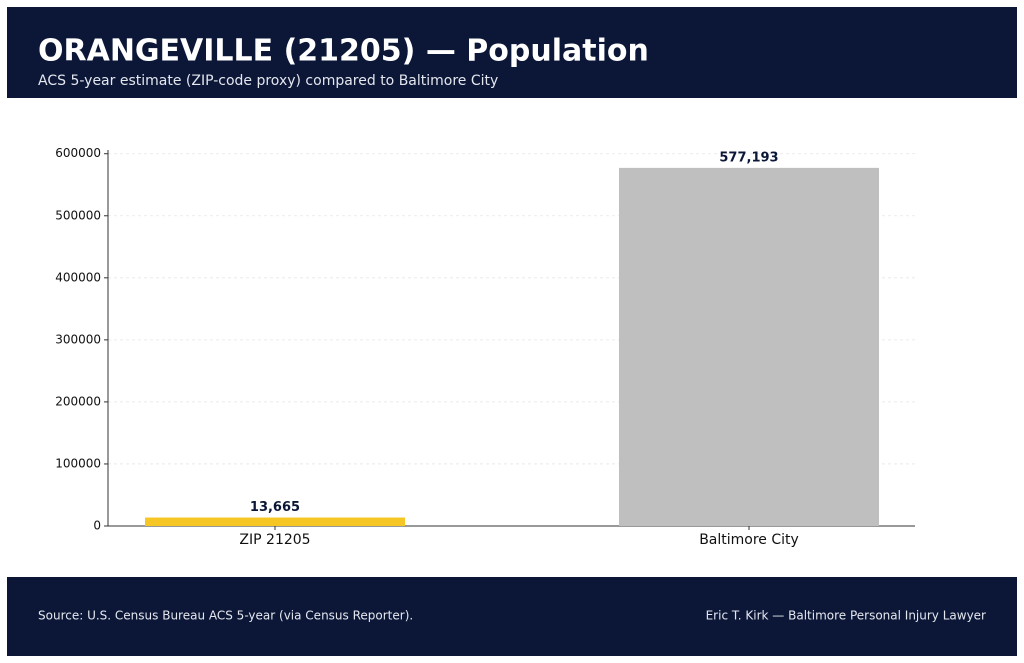 The height and width of the screenshot is (663, 1024). What do you see at coordinates (343, 51) in the screenshot?
I see `chart-title: ORANGEVILLE (21205) — Population` at bounding box center [343, 51].